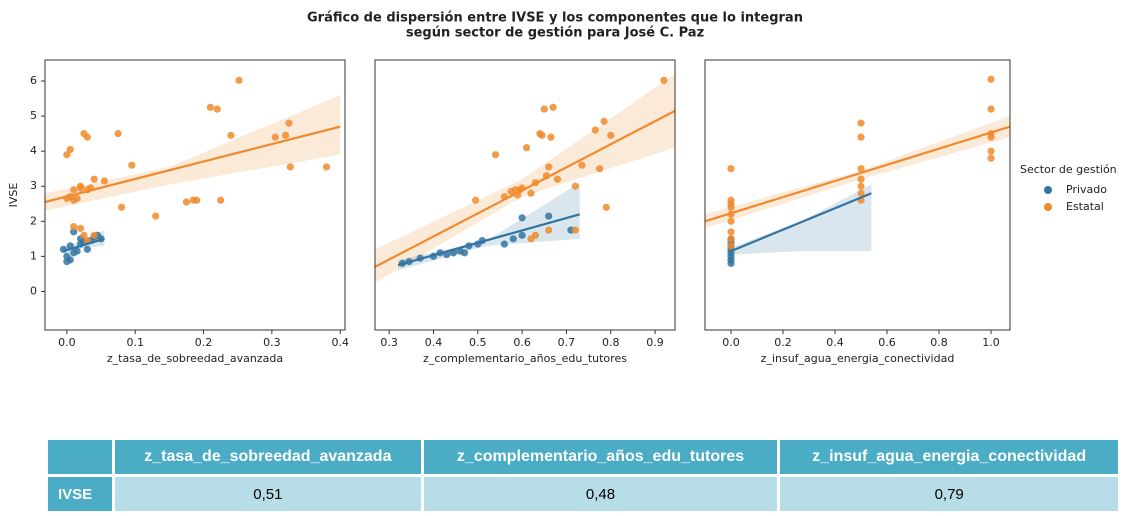  I want to click on y-tick-label: 0, so click(33, 290).